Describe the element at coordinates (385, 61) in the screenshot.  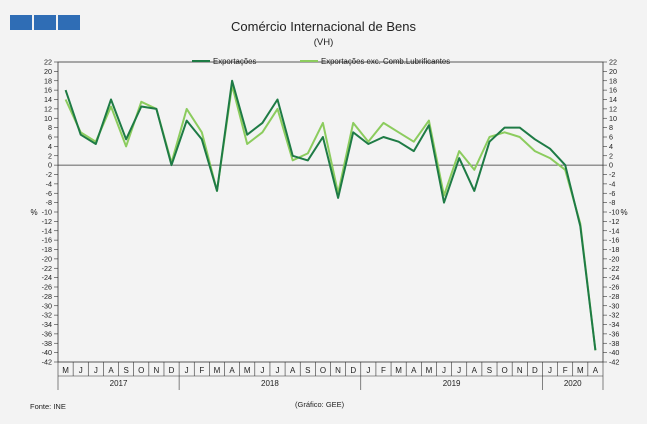
I see `legend-label: Exportações exc. Comb.Lubrificantes` at that location.